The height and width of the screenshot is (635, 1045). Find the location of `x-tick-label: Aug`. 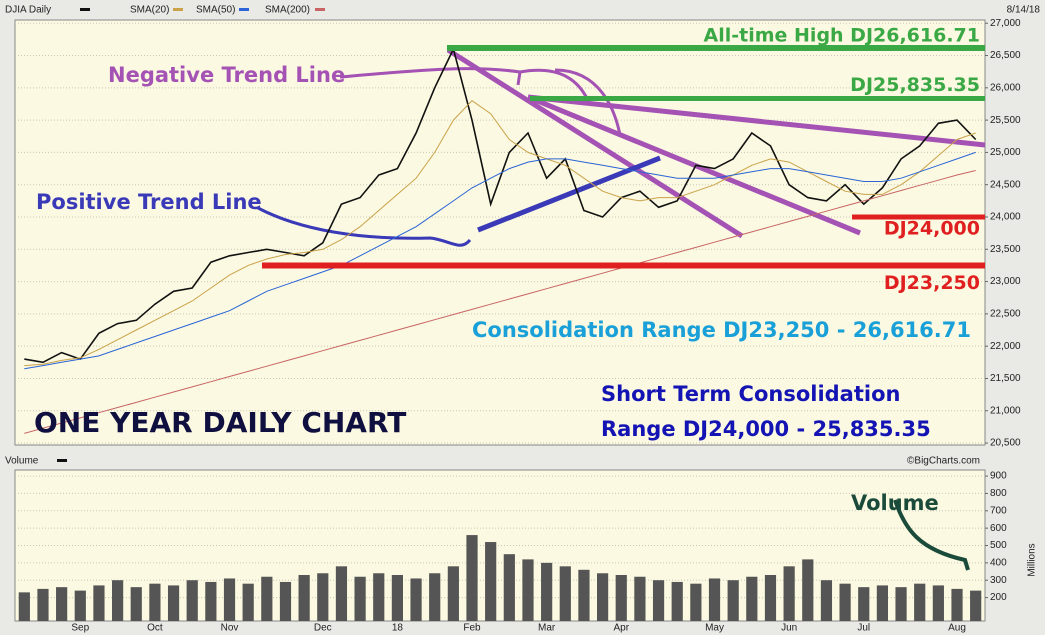

x-tick-label: Aug is located at coordinates (957, 628).